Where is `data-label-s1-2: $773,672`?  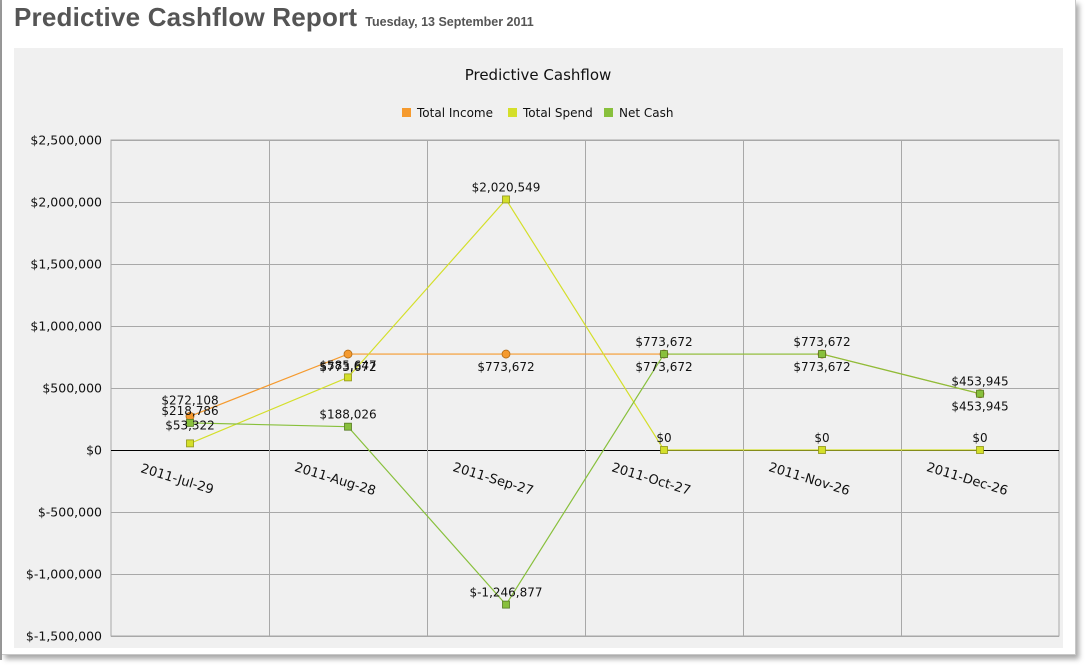 data-label-s1-2: $773,672 is located at coordinates (347, 367).